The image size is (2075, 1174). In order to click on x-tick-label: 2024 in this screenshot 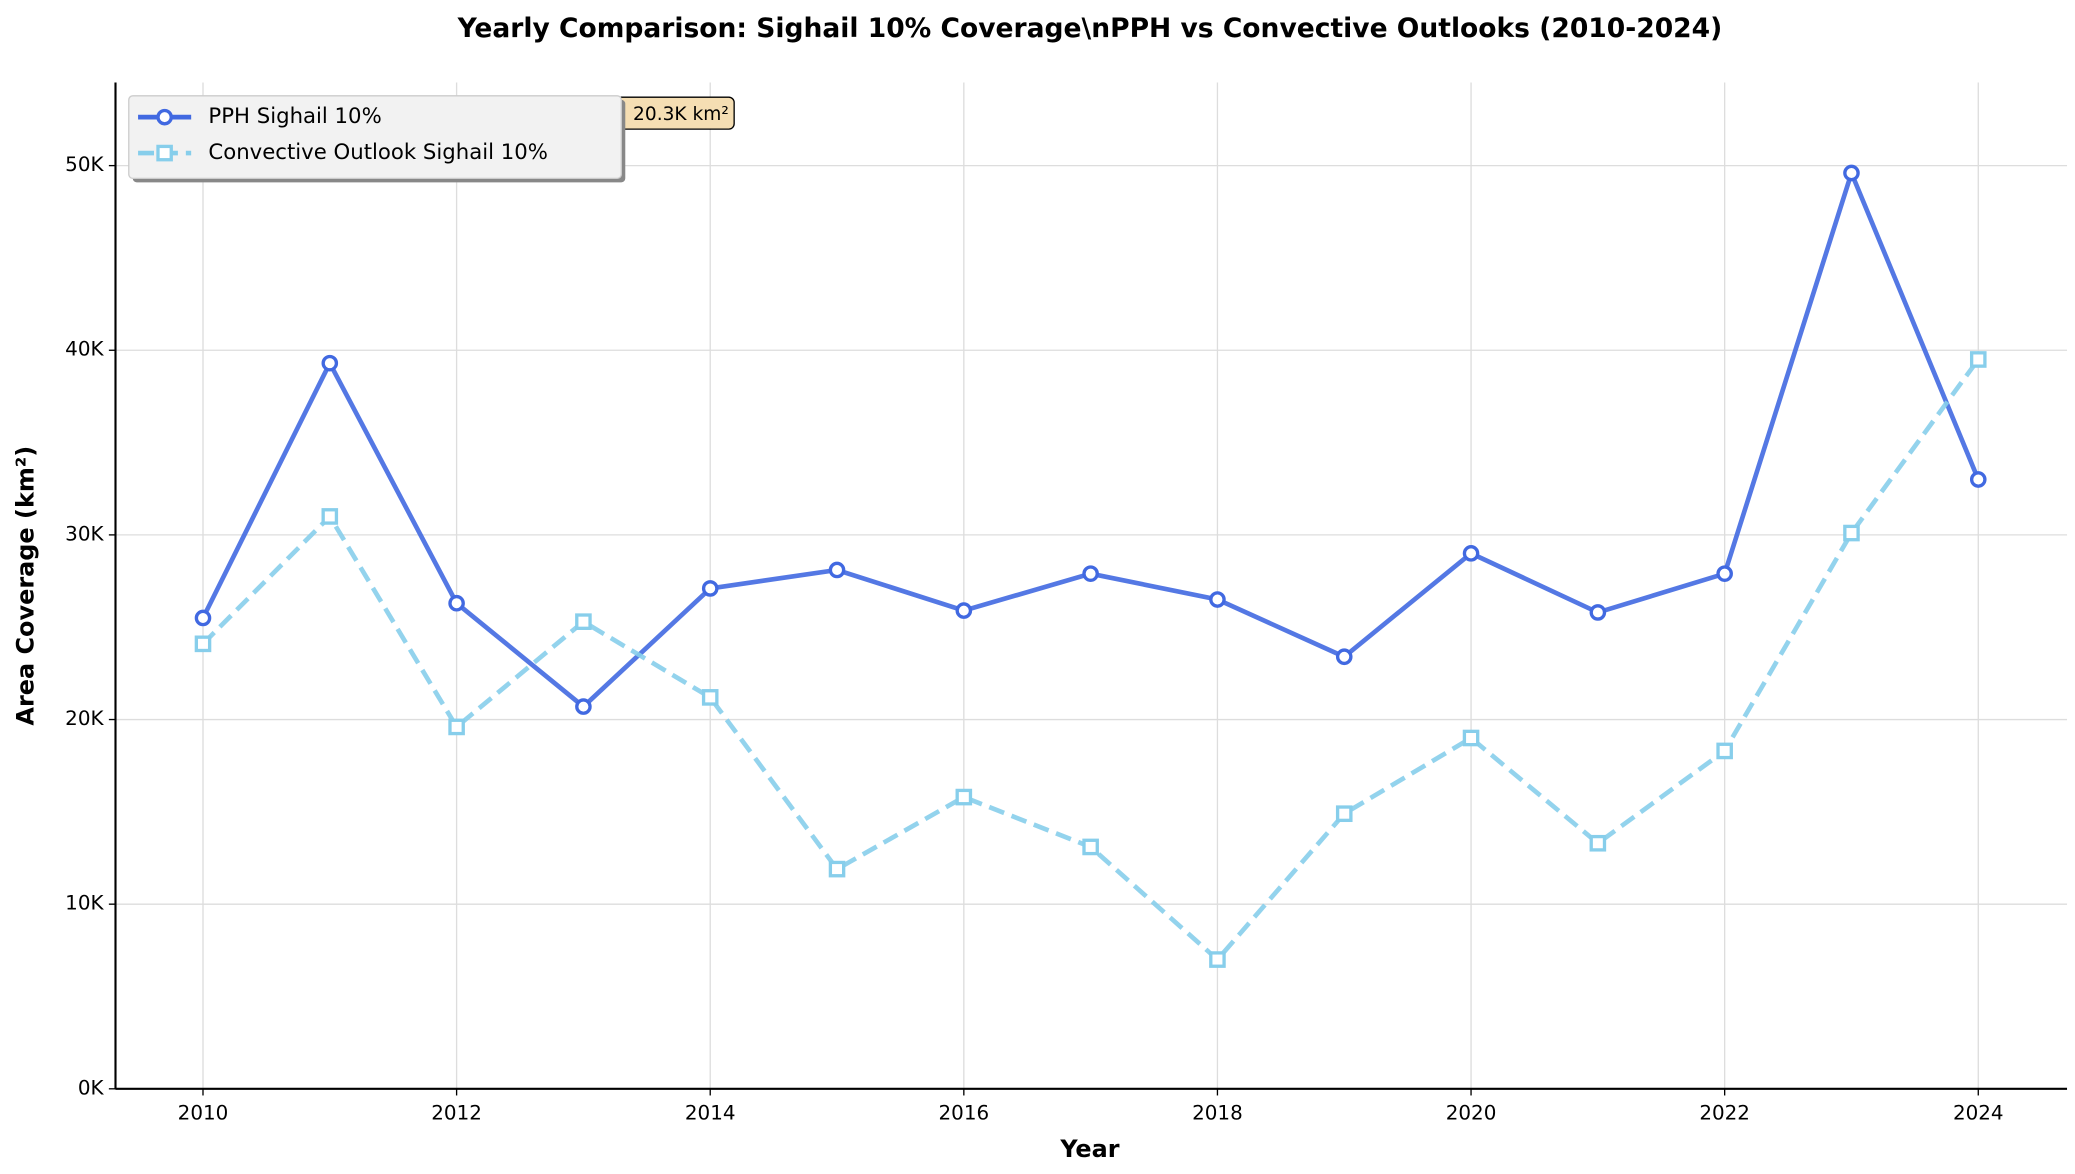, I will do `click(1978, 1113)`.